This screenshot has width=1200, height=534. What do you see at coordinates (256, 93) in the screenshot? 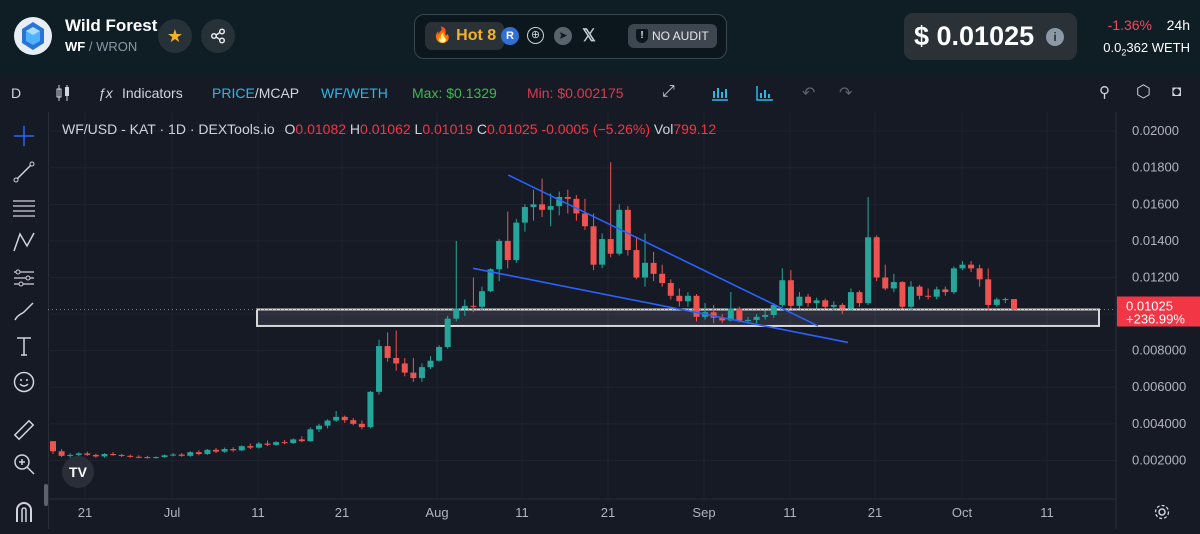
I see `price-mcap-toggle: PRICE/MCAP` at bounding box center [256, 93].